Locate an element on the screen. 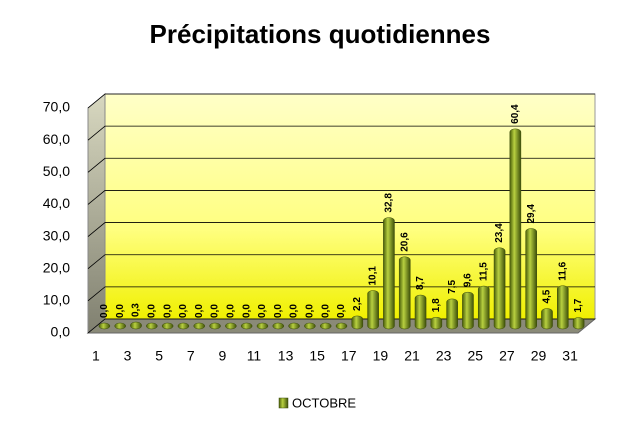  x-tick-label: 29 is located at coordinates (539, 356).